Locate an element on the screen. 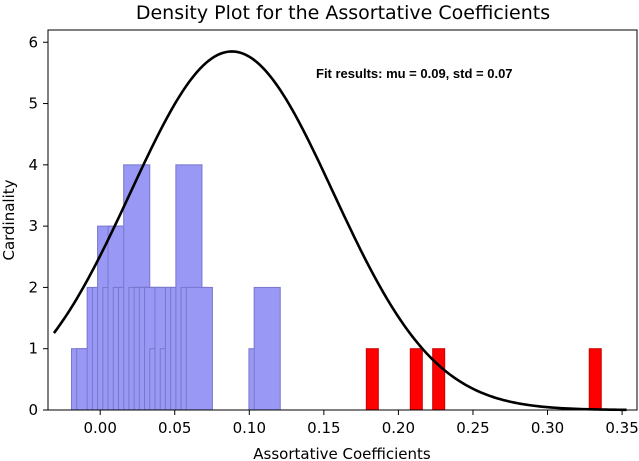  x-tick-label: 0.30 is located at coordinates (547, 428).